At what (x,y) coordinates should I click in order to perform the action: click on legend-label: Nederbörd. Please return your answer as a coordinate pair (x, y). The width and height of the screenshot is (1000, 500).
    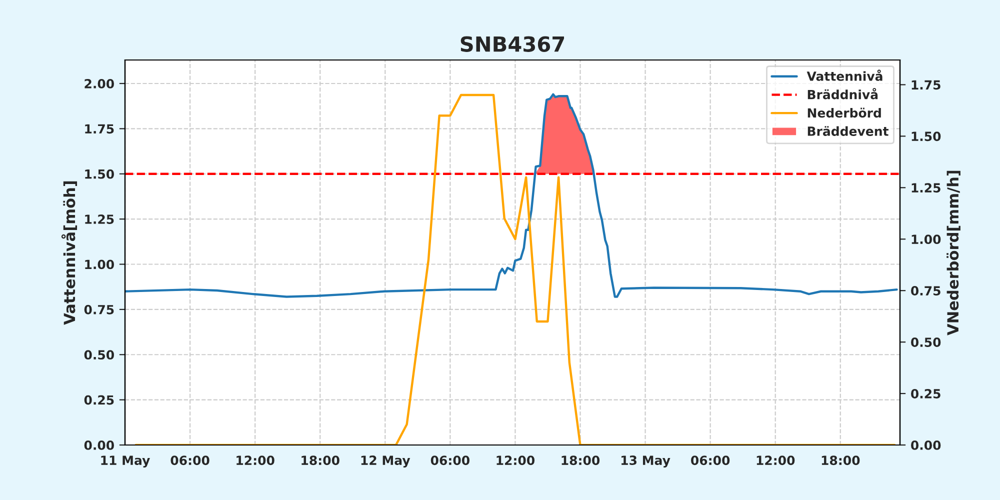
    Looking at the image, I should click on (844, 113).